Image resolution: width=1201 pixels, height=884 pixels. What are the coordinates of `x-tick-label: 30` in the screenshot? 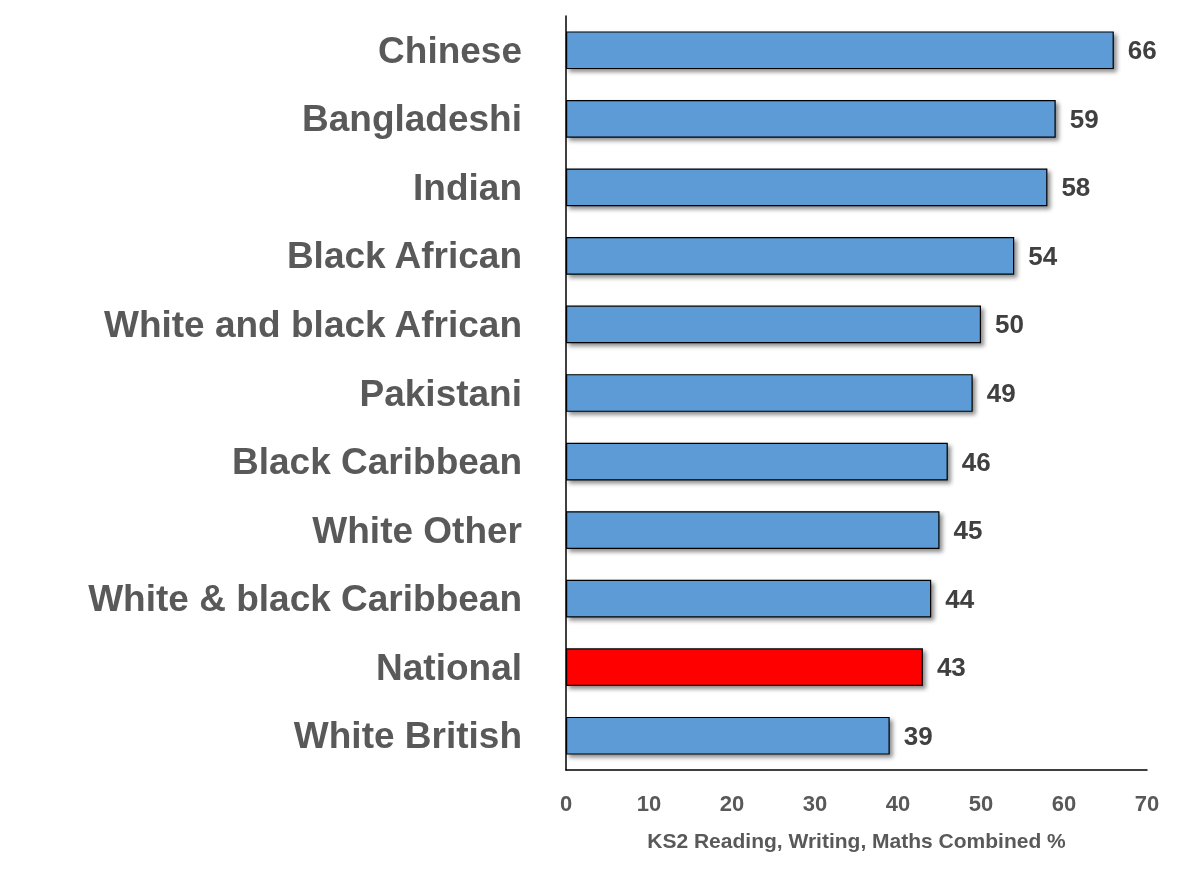 It's located at (815, 803).